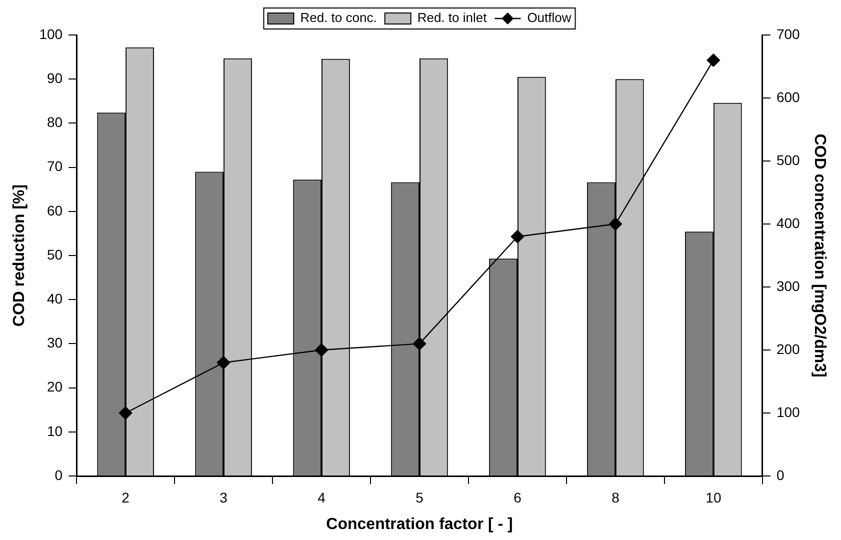 The image size is (841, 540). I want to click on y-tick-label: 100, so click(51, 34).